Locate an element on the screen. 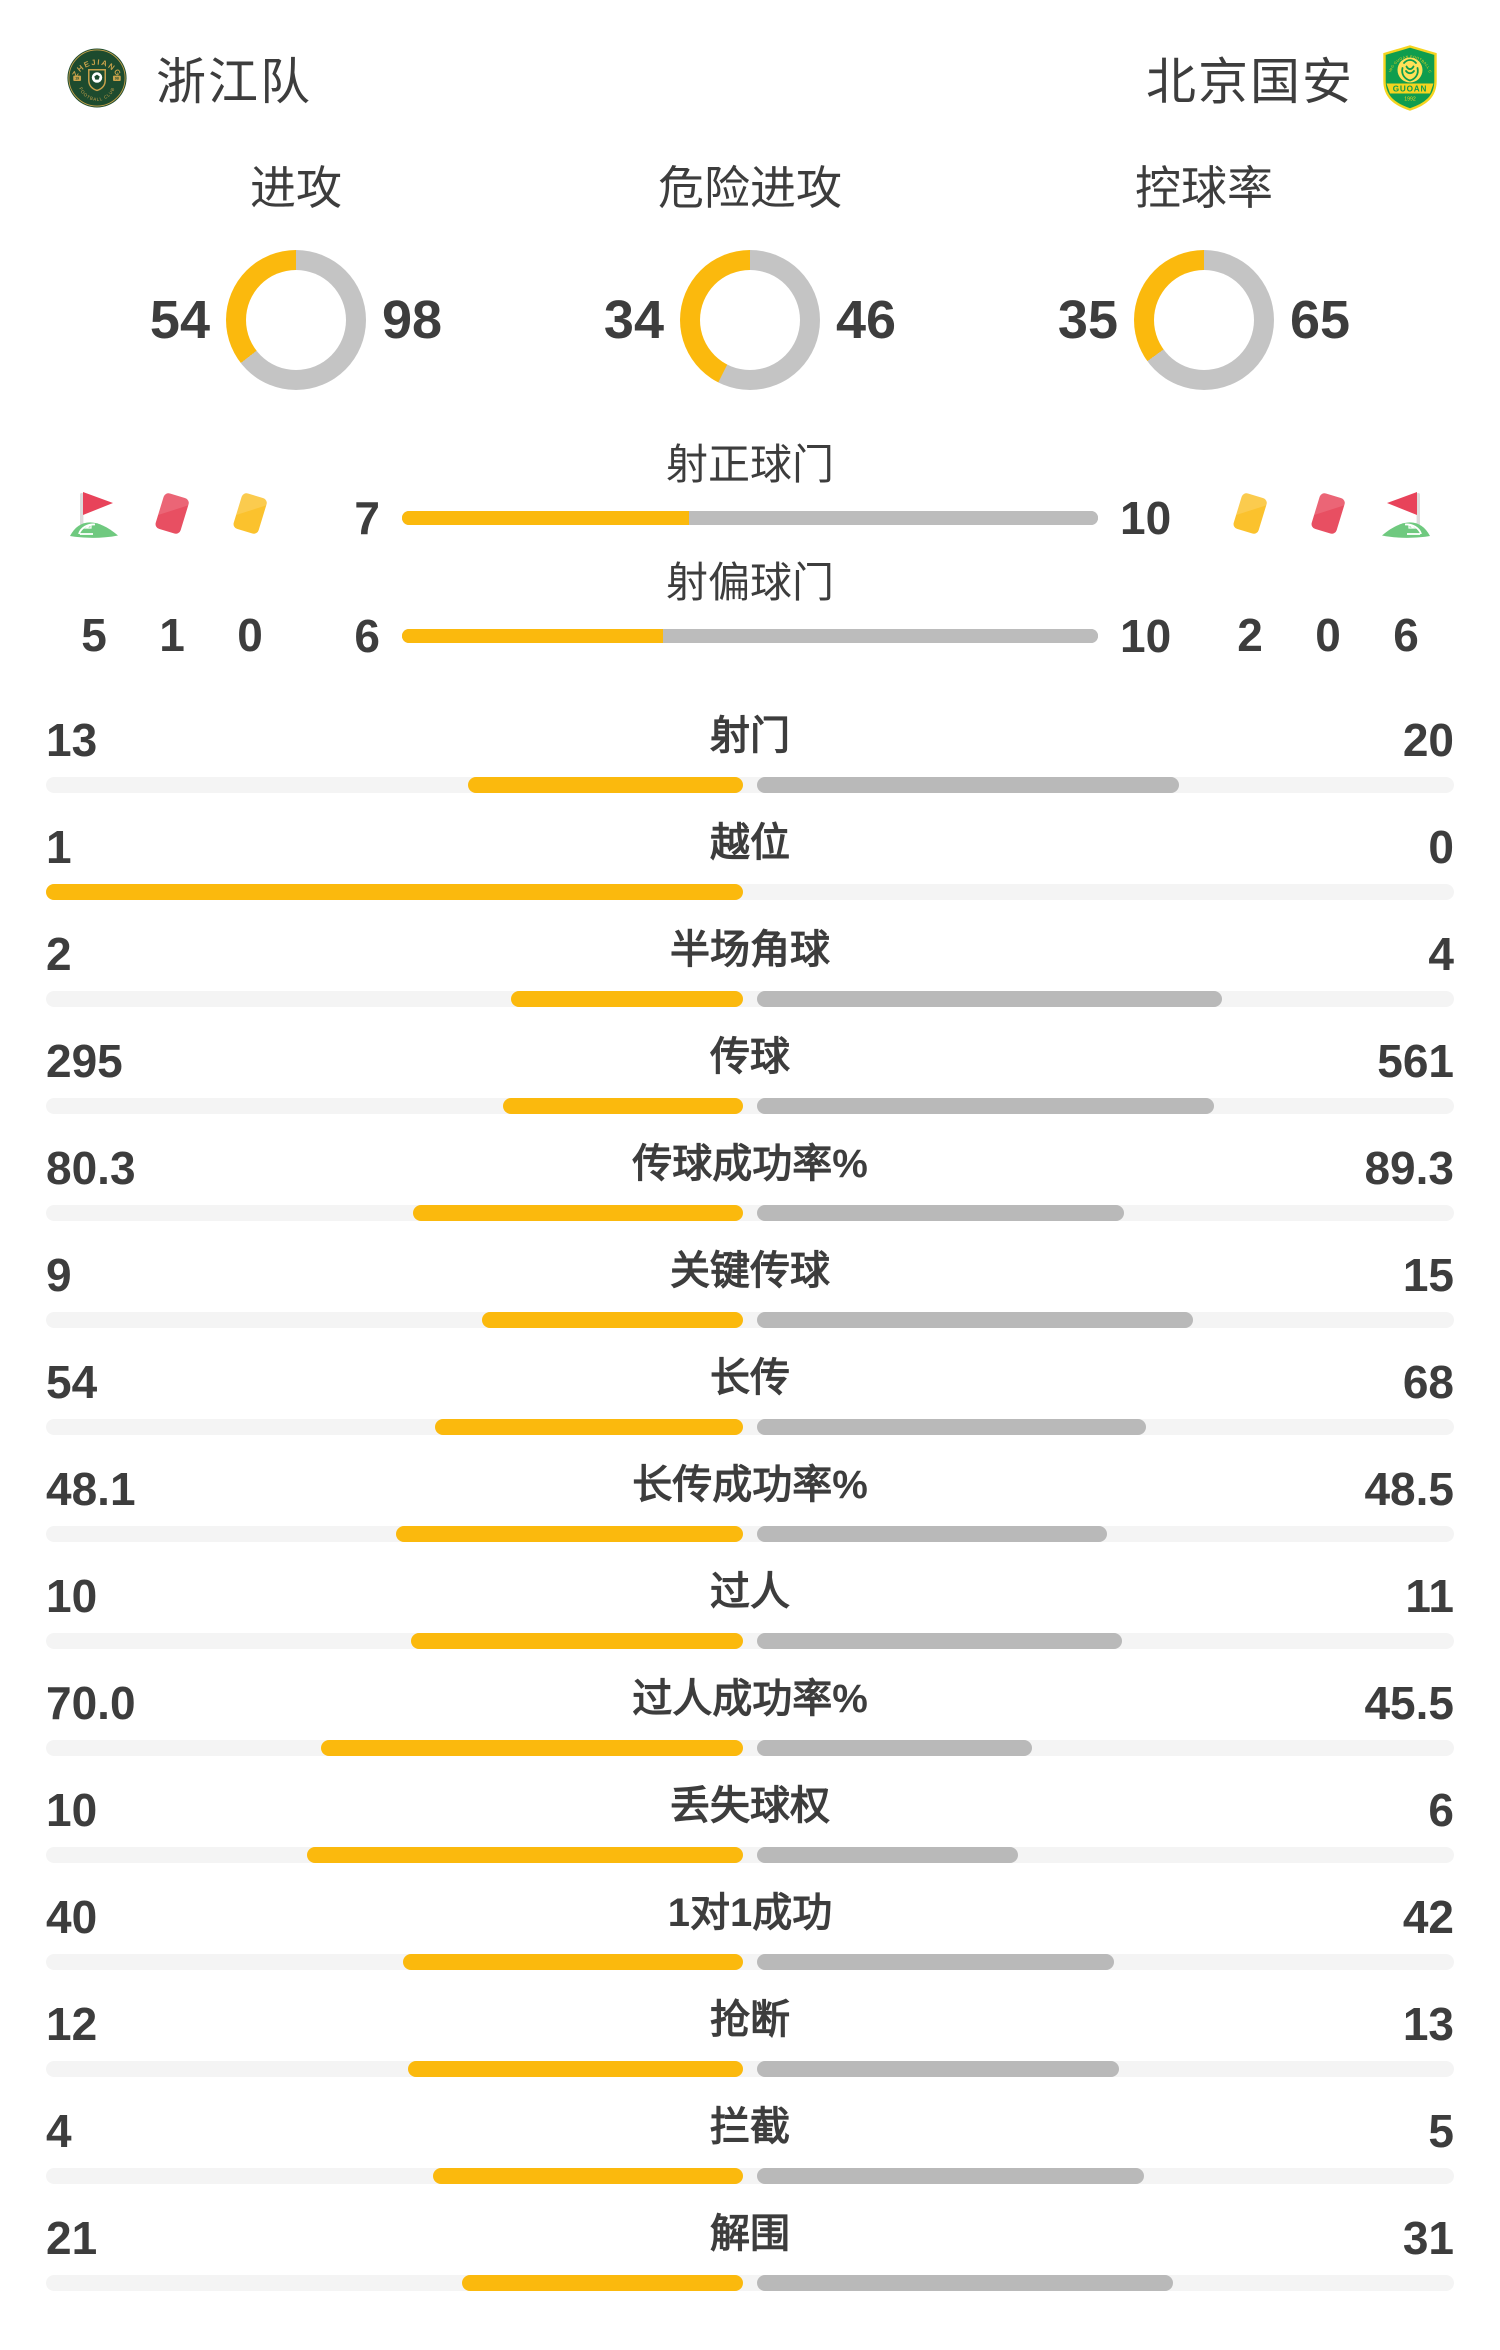  home-team: ZHEJIANG FOOTBALL CLUB 19 98 浙江队 is located at coordinates (189, 78).